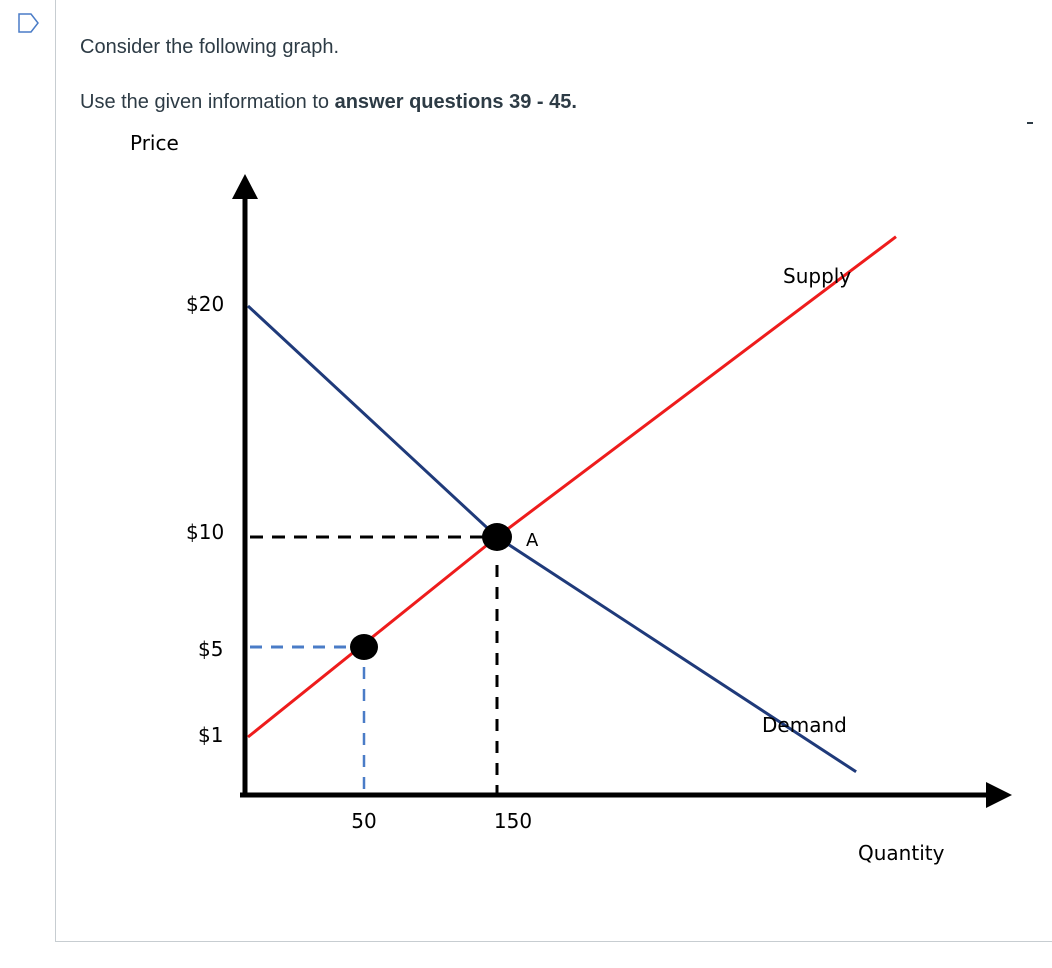 This screenshot has width=1052, height=968. I want to click on x-axis-arrow, so click(999, 795).